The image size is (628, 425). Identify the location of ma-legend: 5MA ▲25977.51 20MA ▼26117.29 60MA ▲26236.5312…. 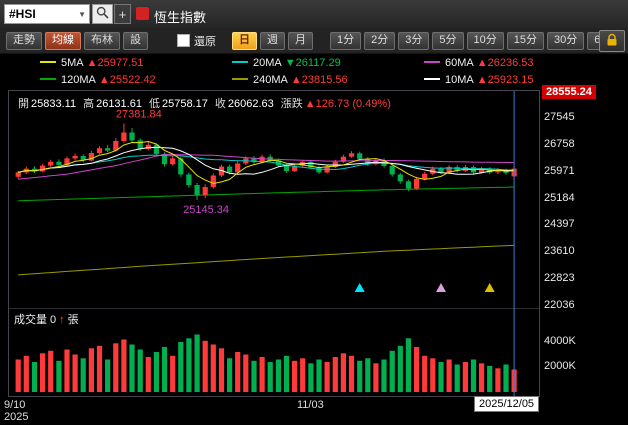
(314, 72).